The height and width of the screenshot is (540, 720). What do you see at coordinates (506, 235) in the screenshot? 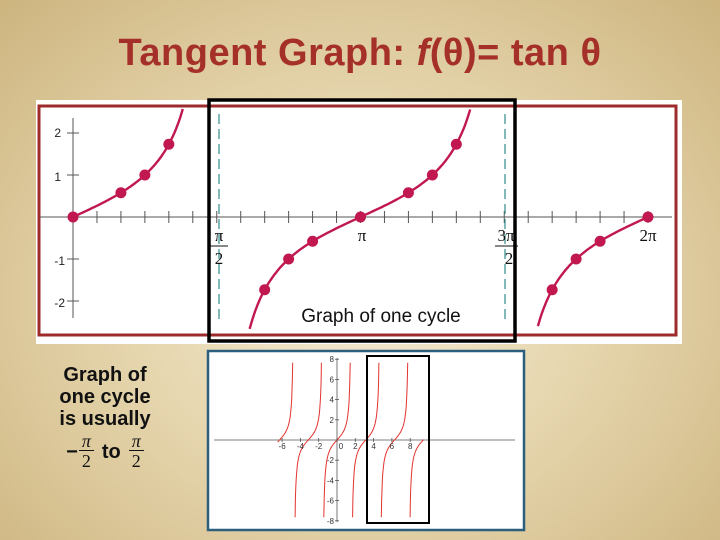
I see `x-label-3pi-over-2-numerator: 3π` at bounding box center [506, 235].